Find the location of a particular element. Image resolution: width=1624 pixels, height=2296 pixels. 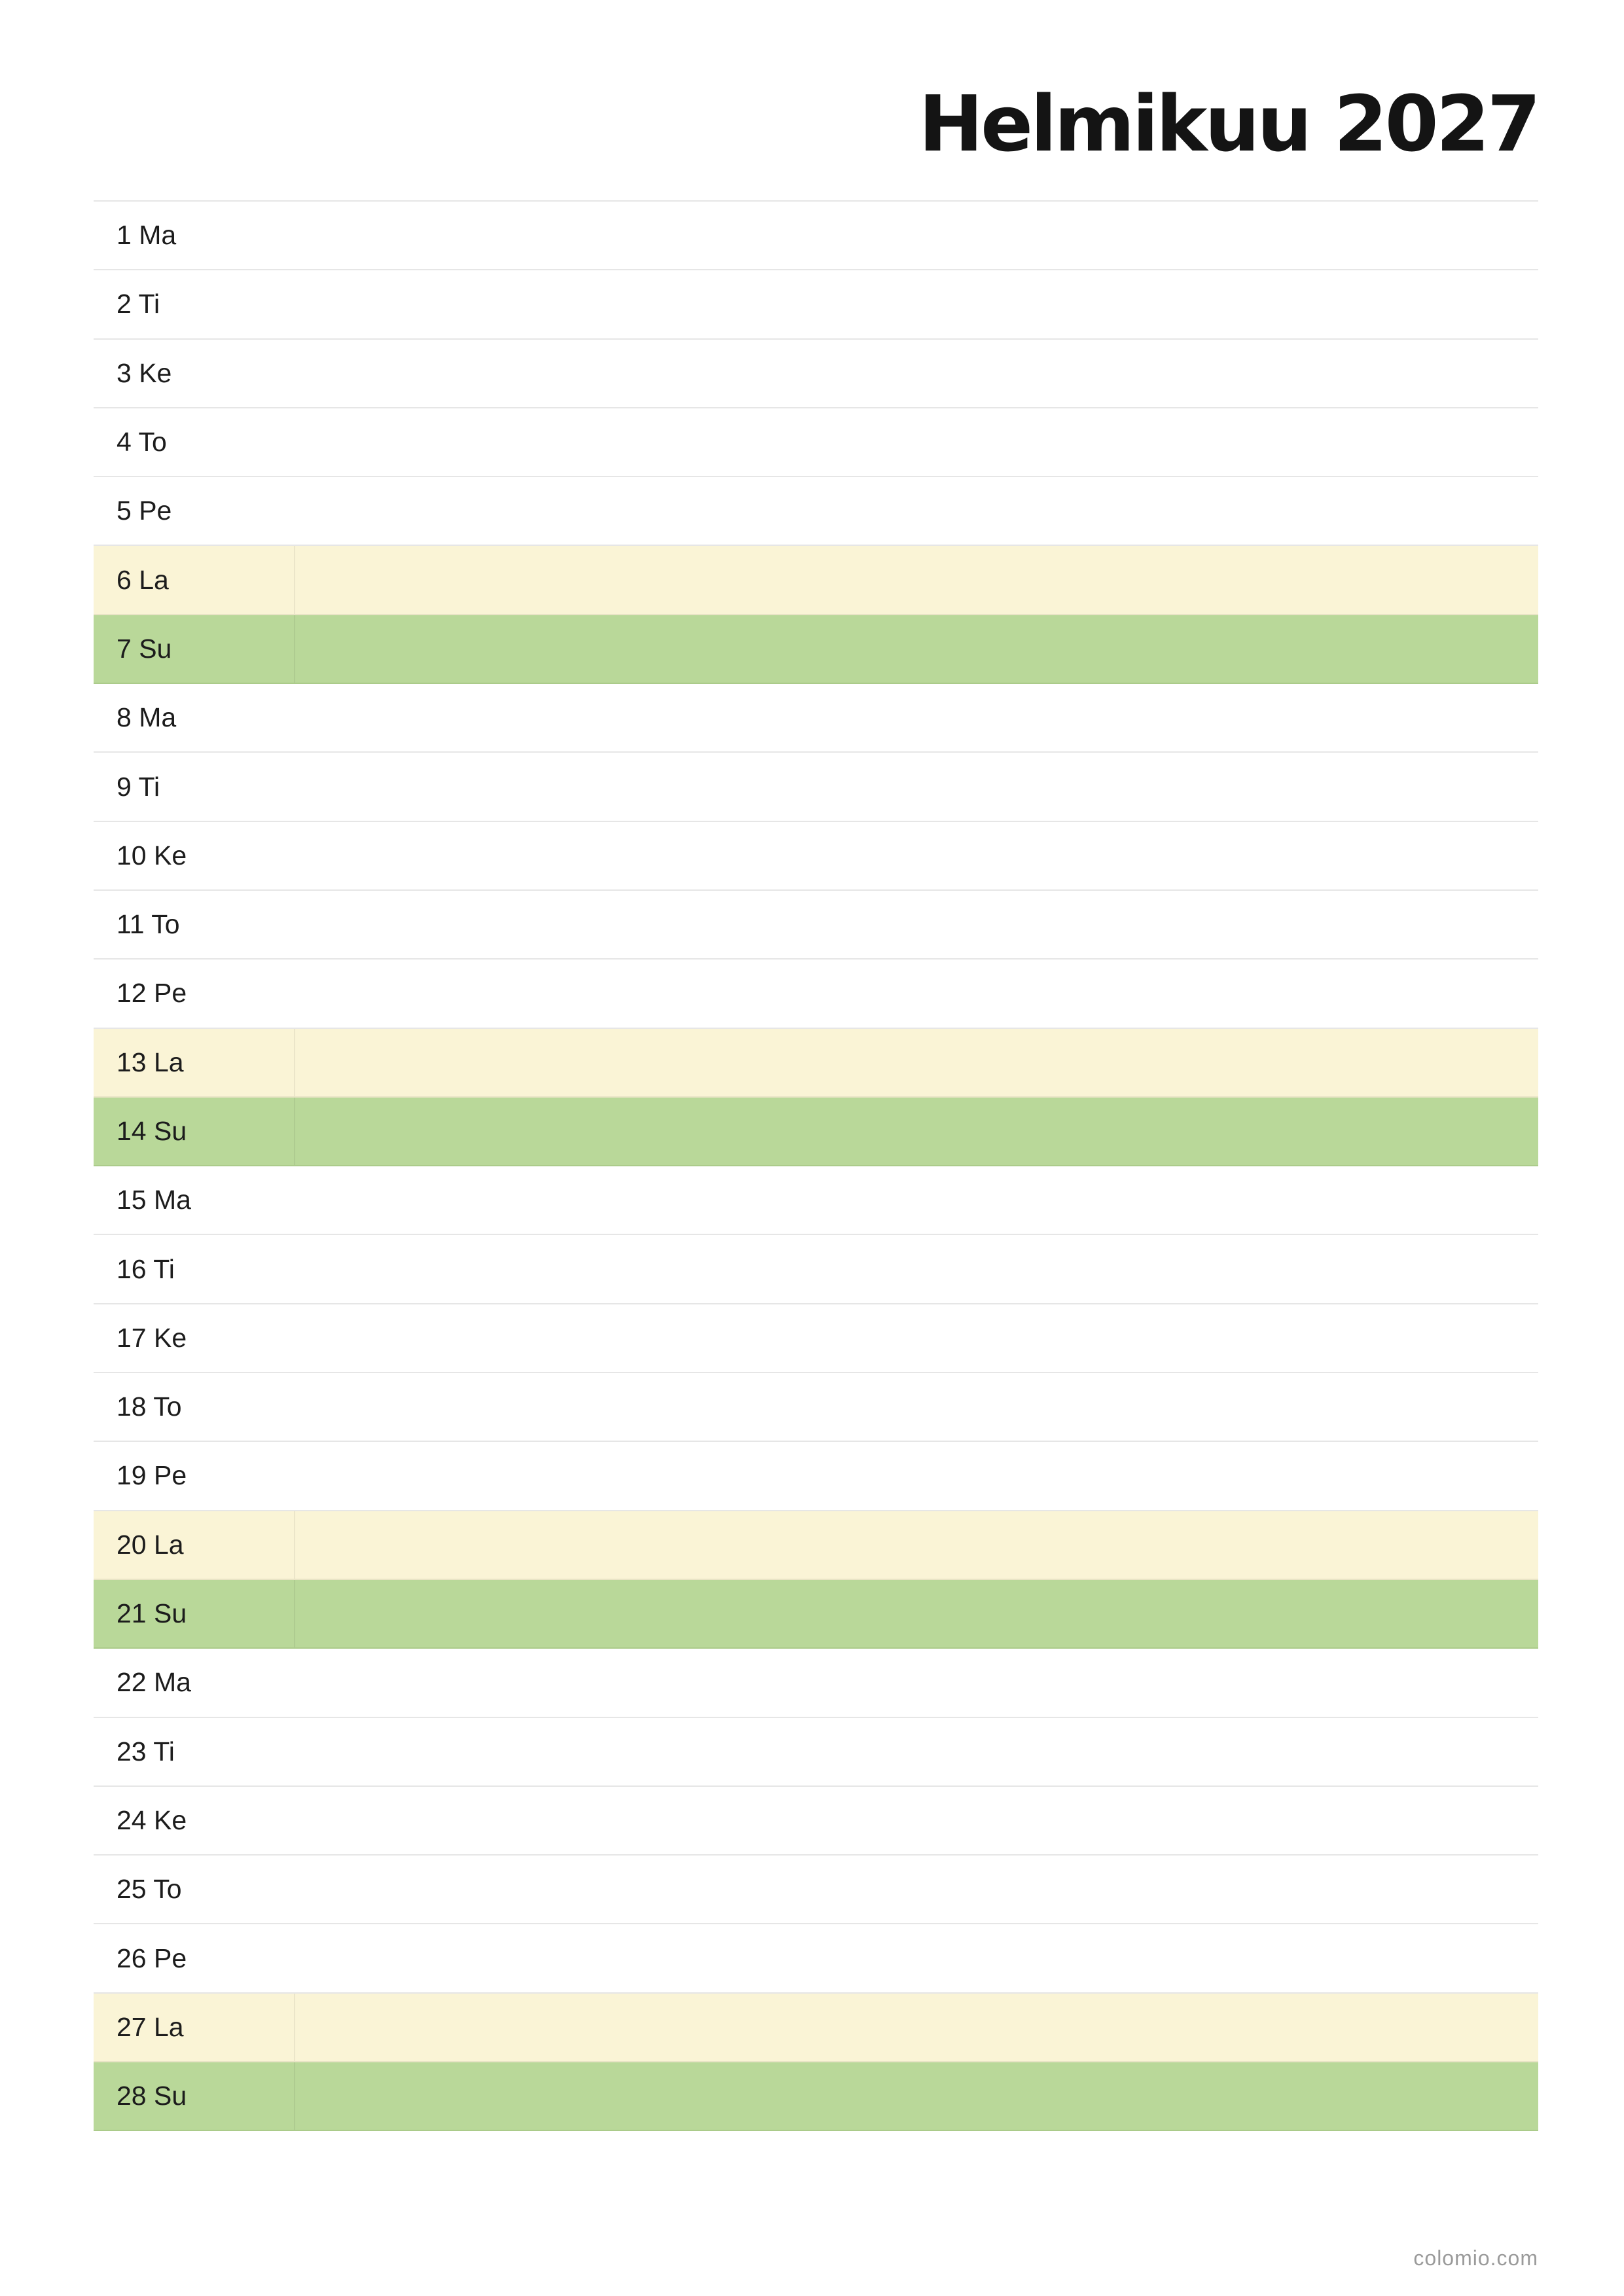

day-label: 15 Ma is located at coordinates (154, 1200).